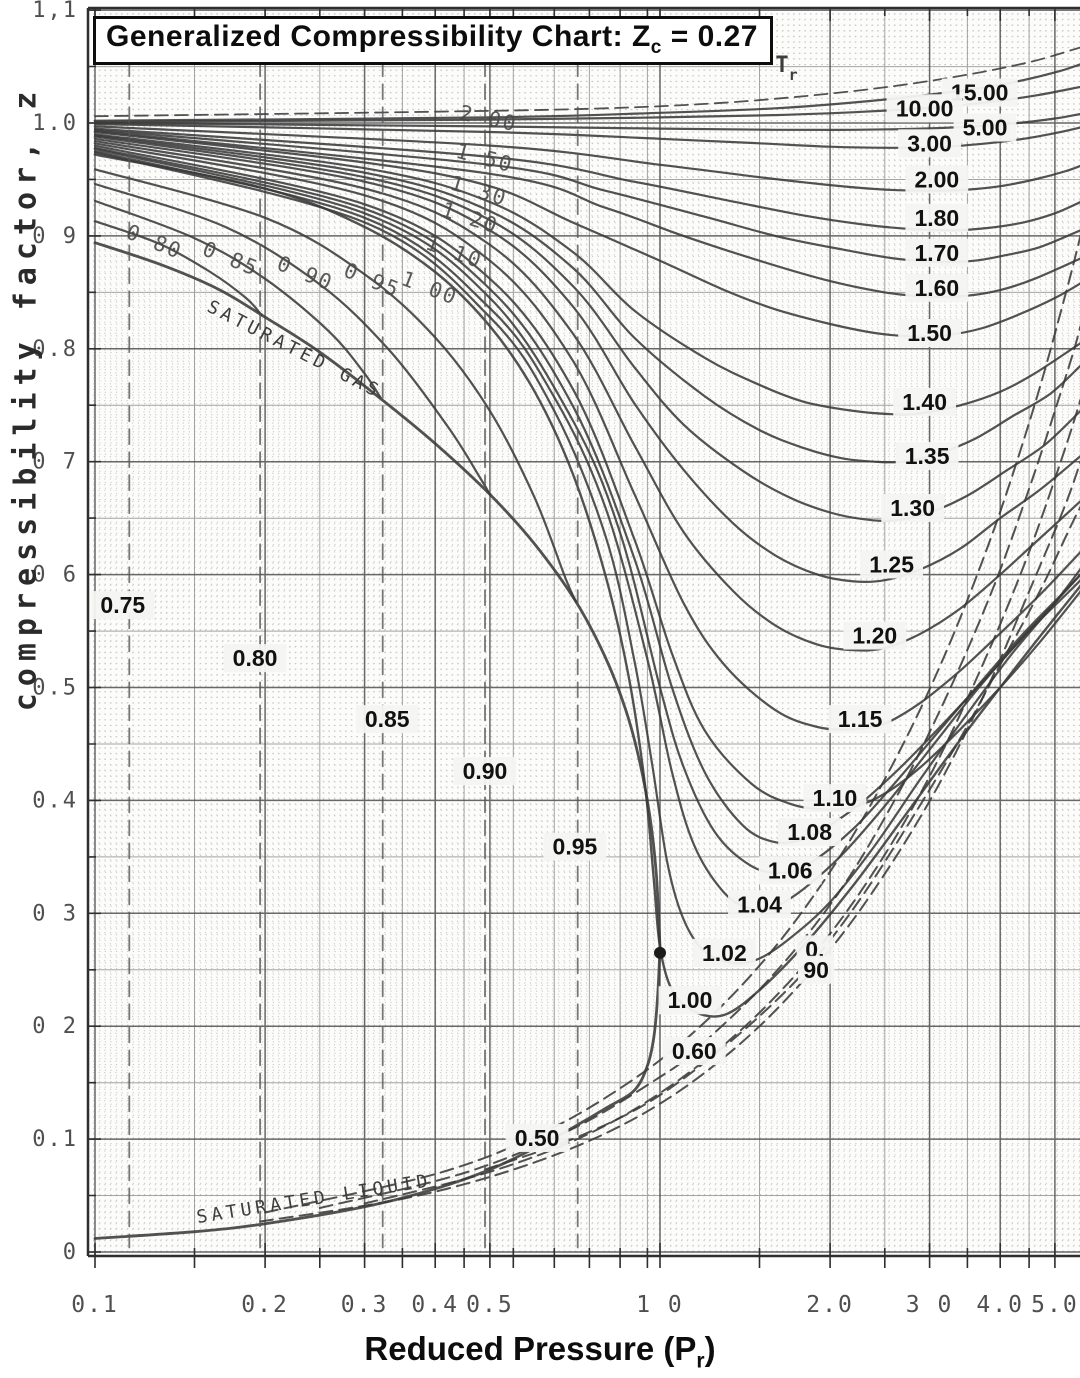 The image size is (1080, 1378). Describe the element at coordinates (378, 36) in the screenshot. I see `chart-title-text: Generalized Compressibility Chart: Z` at that location.